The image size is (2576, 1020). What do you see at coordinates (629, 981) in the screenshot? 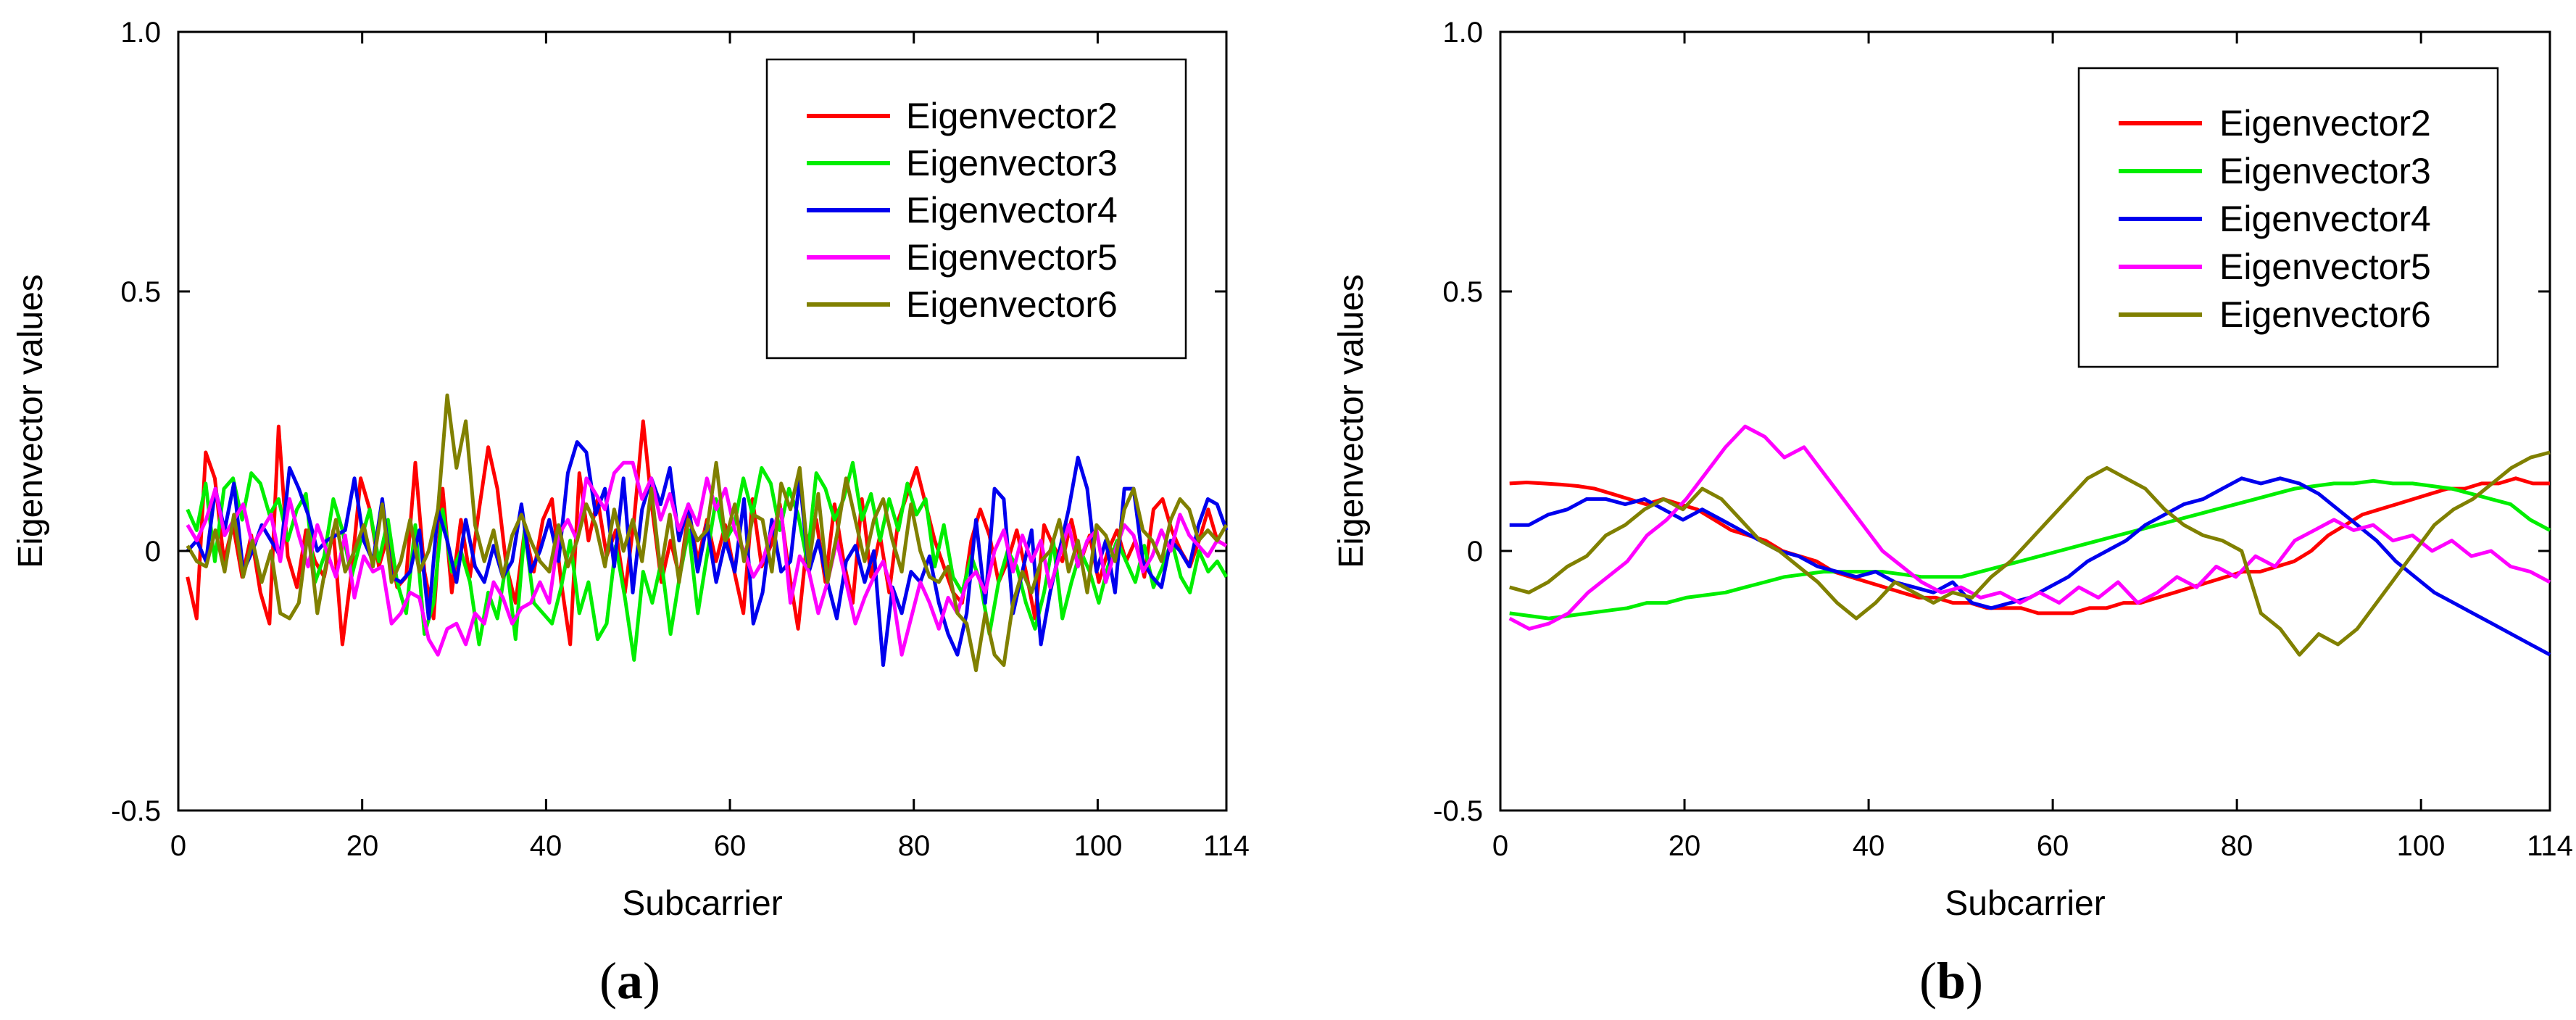
I see `panel-label-a: (a)` at bounding box center [629, 981].